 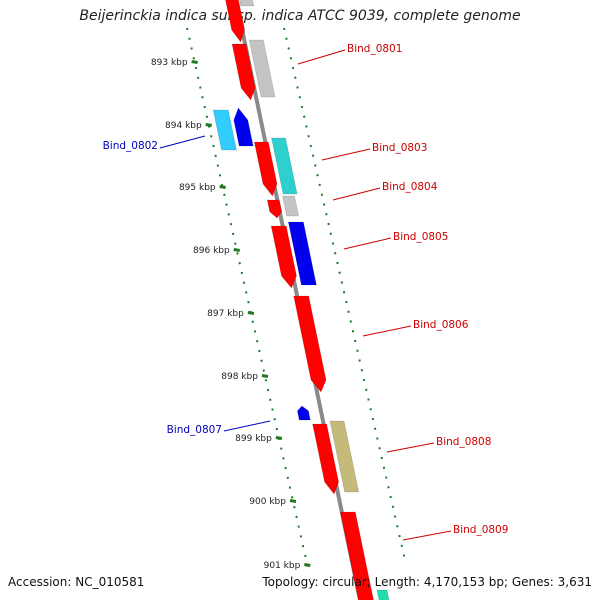 I want to click on accession-text: Accession: NC_010581, so click(x=76, y=582).